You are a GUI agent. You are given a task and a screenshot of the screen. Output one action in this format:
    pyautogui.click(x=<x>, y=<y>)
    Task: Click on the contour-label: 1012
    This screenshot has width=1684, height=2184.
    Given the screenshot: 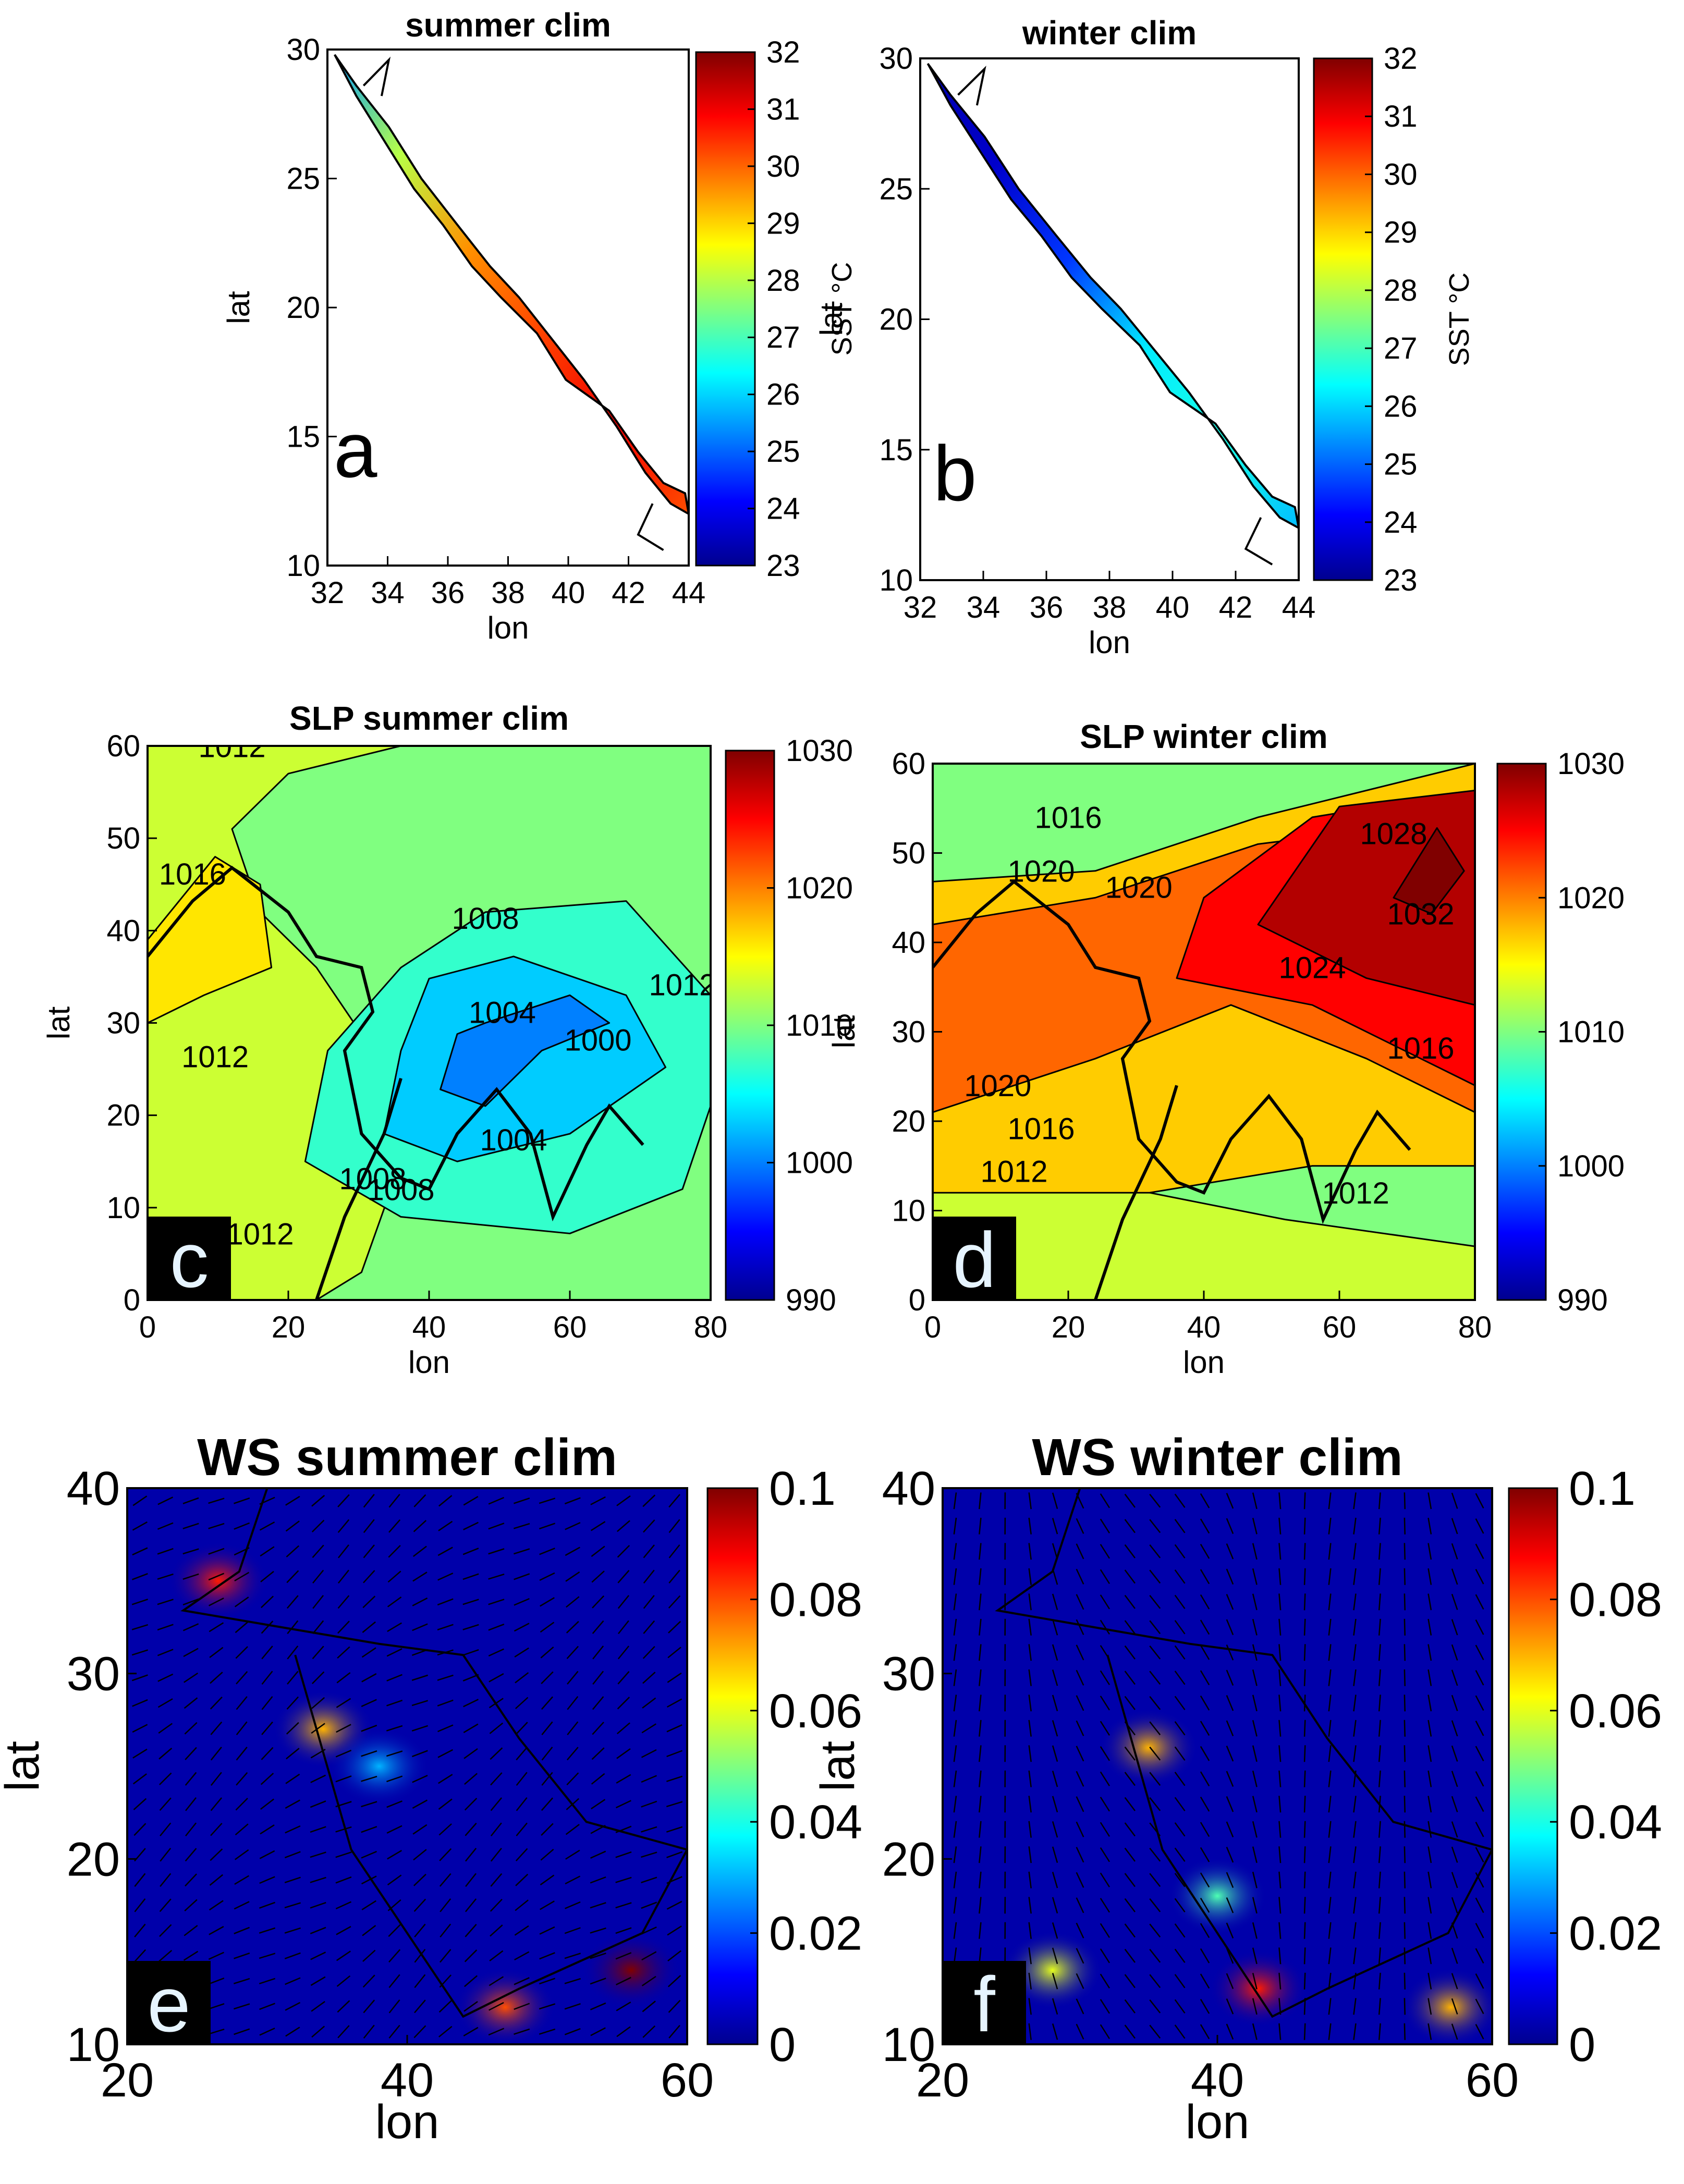 What is the action you would take?
    pyautogui.click(x=260, y=1235)
    